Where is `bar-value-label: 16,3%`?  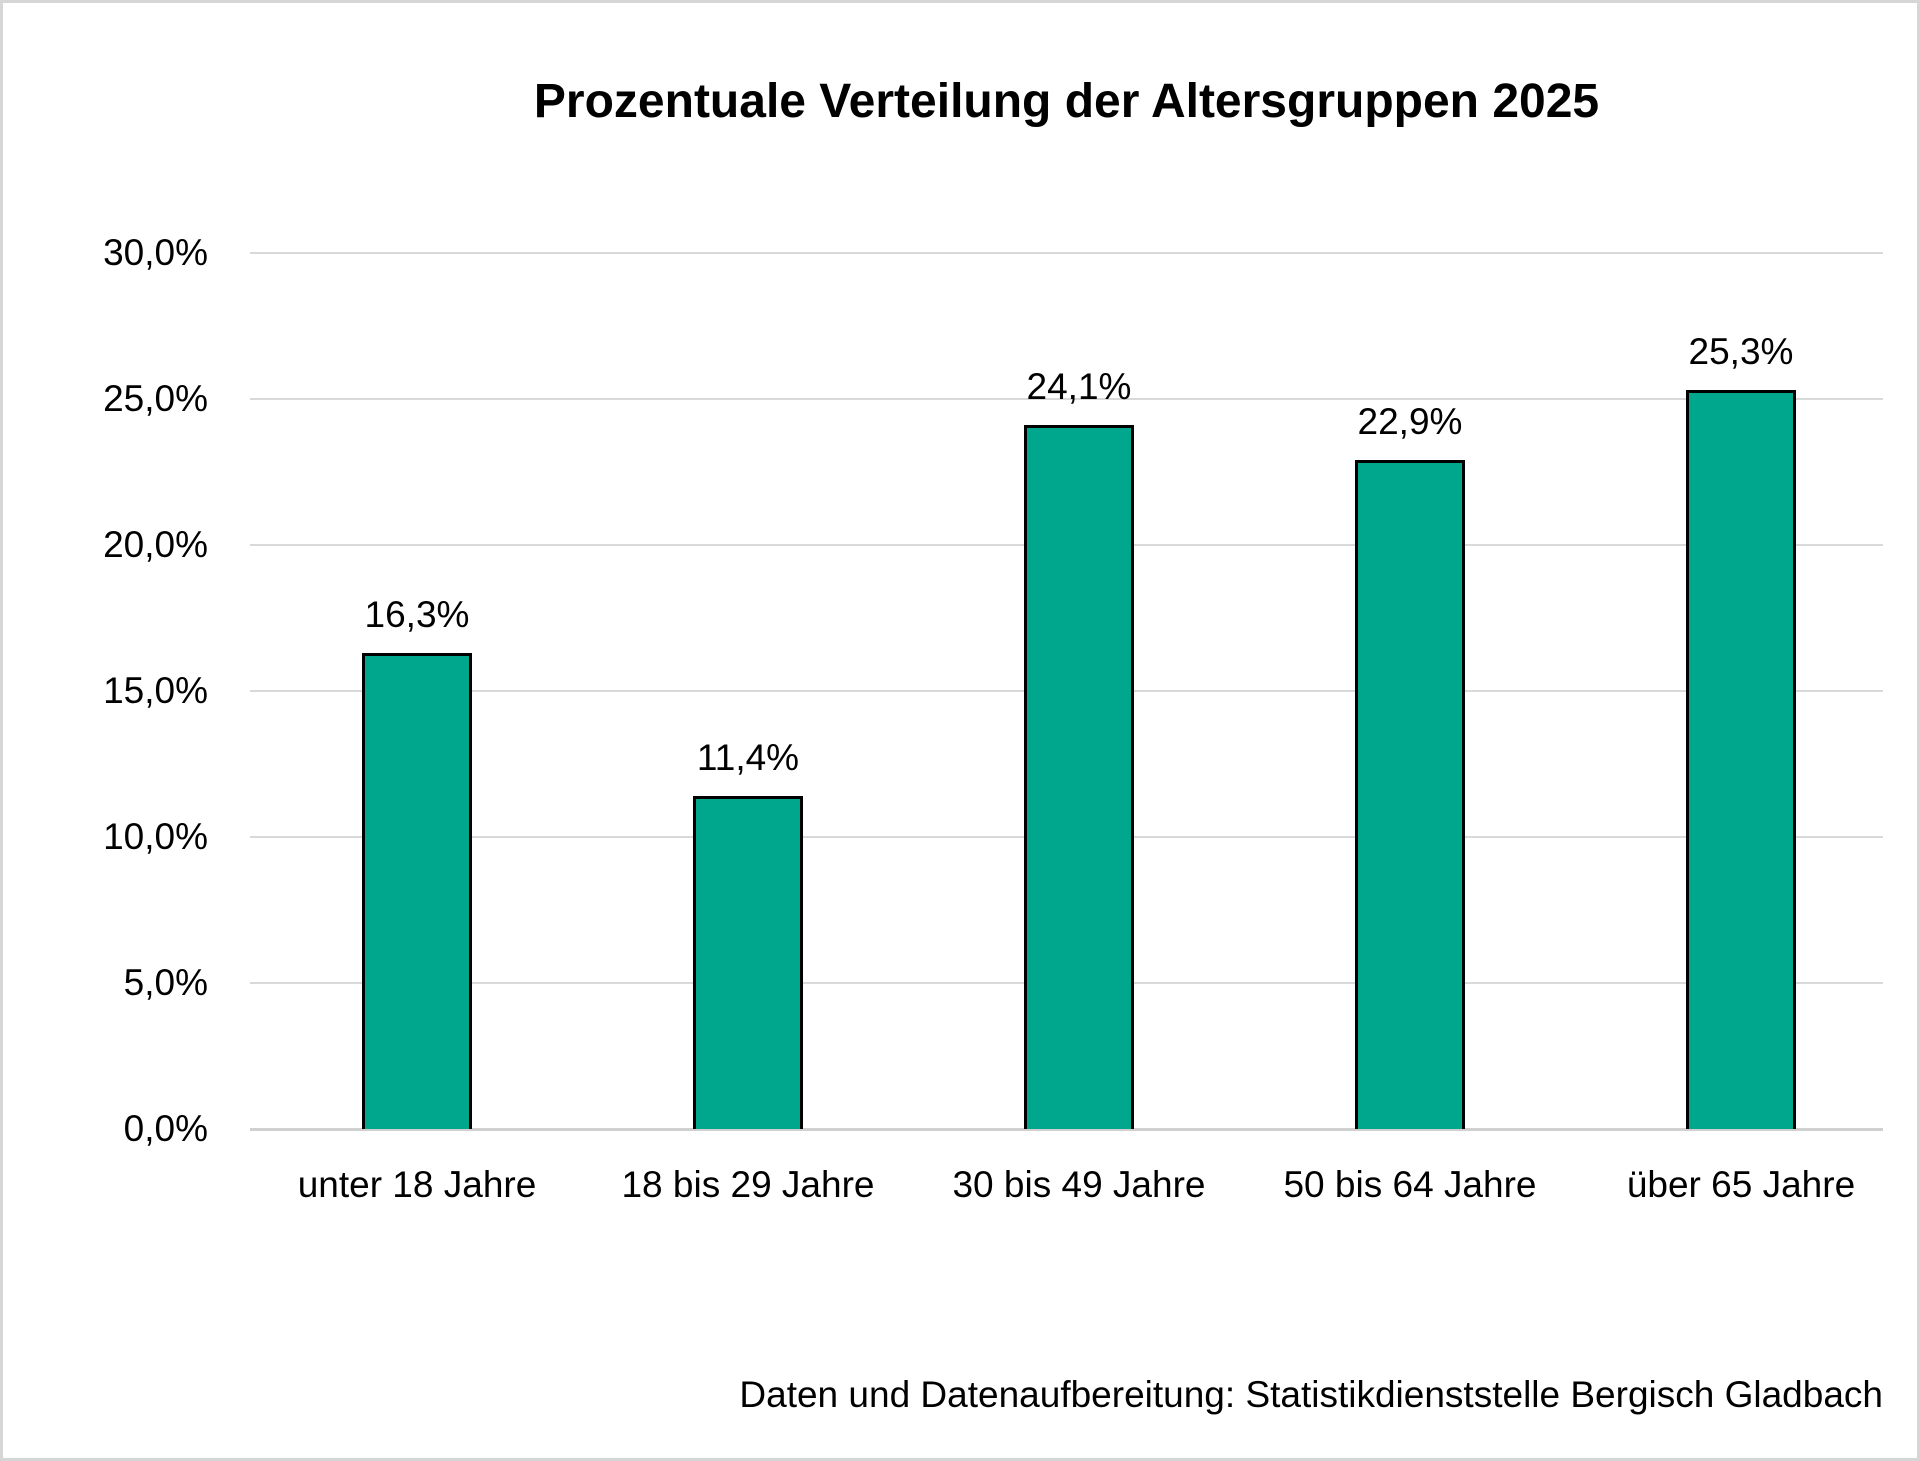
bar-value-label: 16,3% is located at coordinates (417, 614).